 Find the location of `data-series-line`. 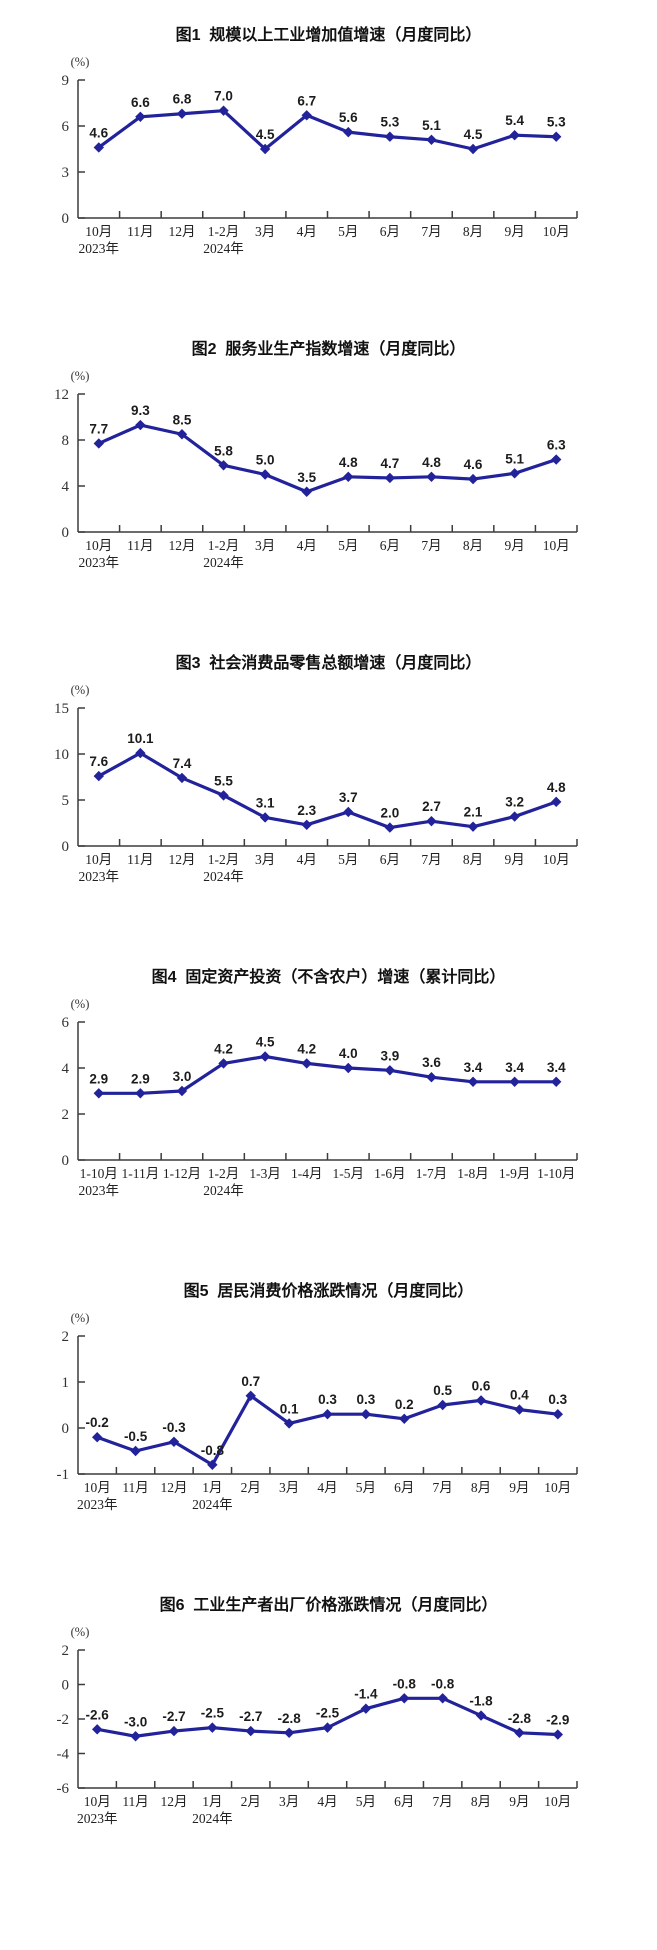

data-series-line is located at coordinates (327, 458).